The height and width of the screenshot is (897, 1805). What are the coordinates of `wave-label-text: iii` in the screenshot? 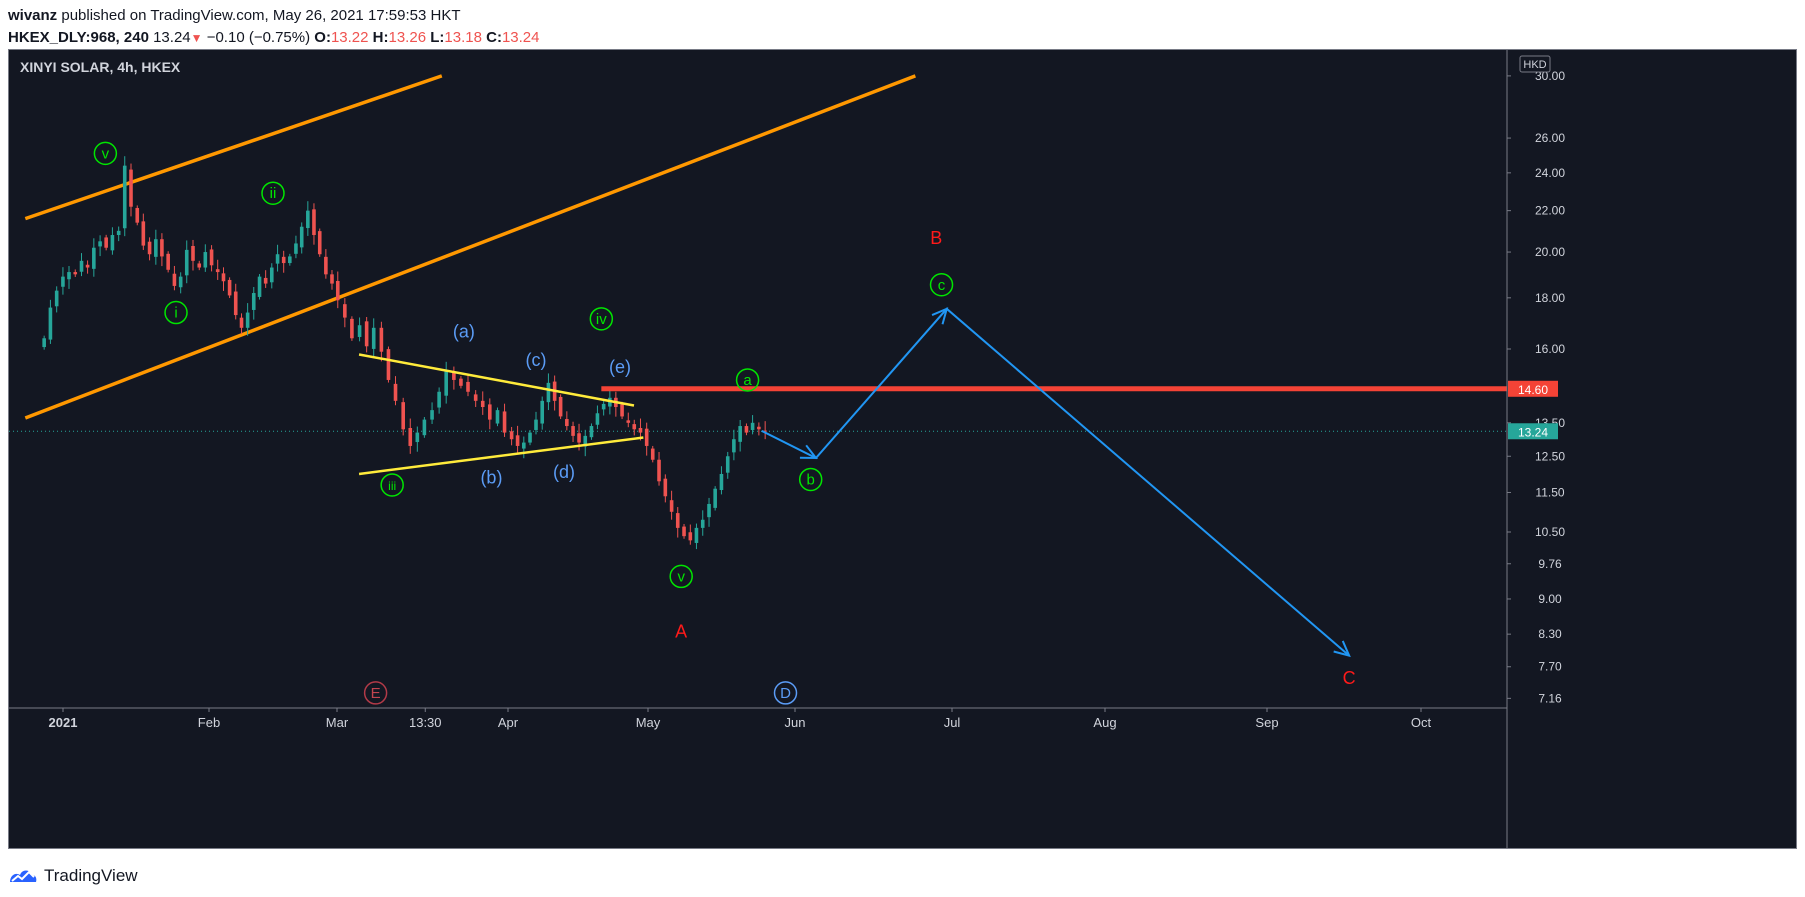 It's located at (392, 486).